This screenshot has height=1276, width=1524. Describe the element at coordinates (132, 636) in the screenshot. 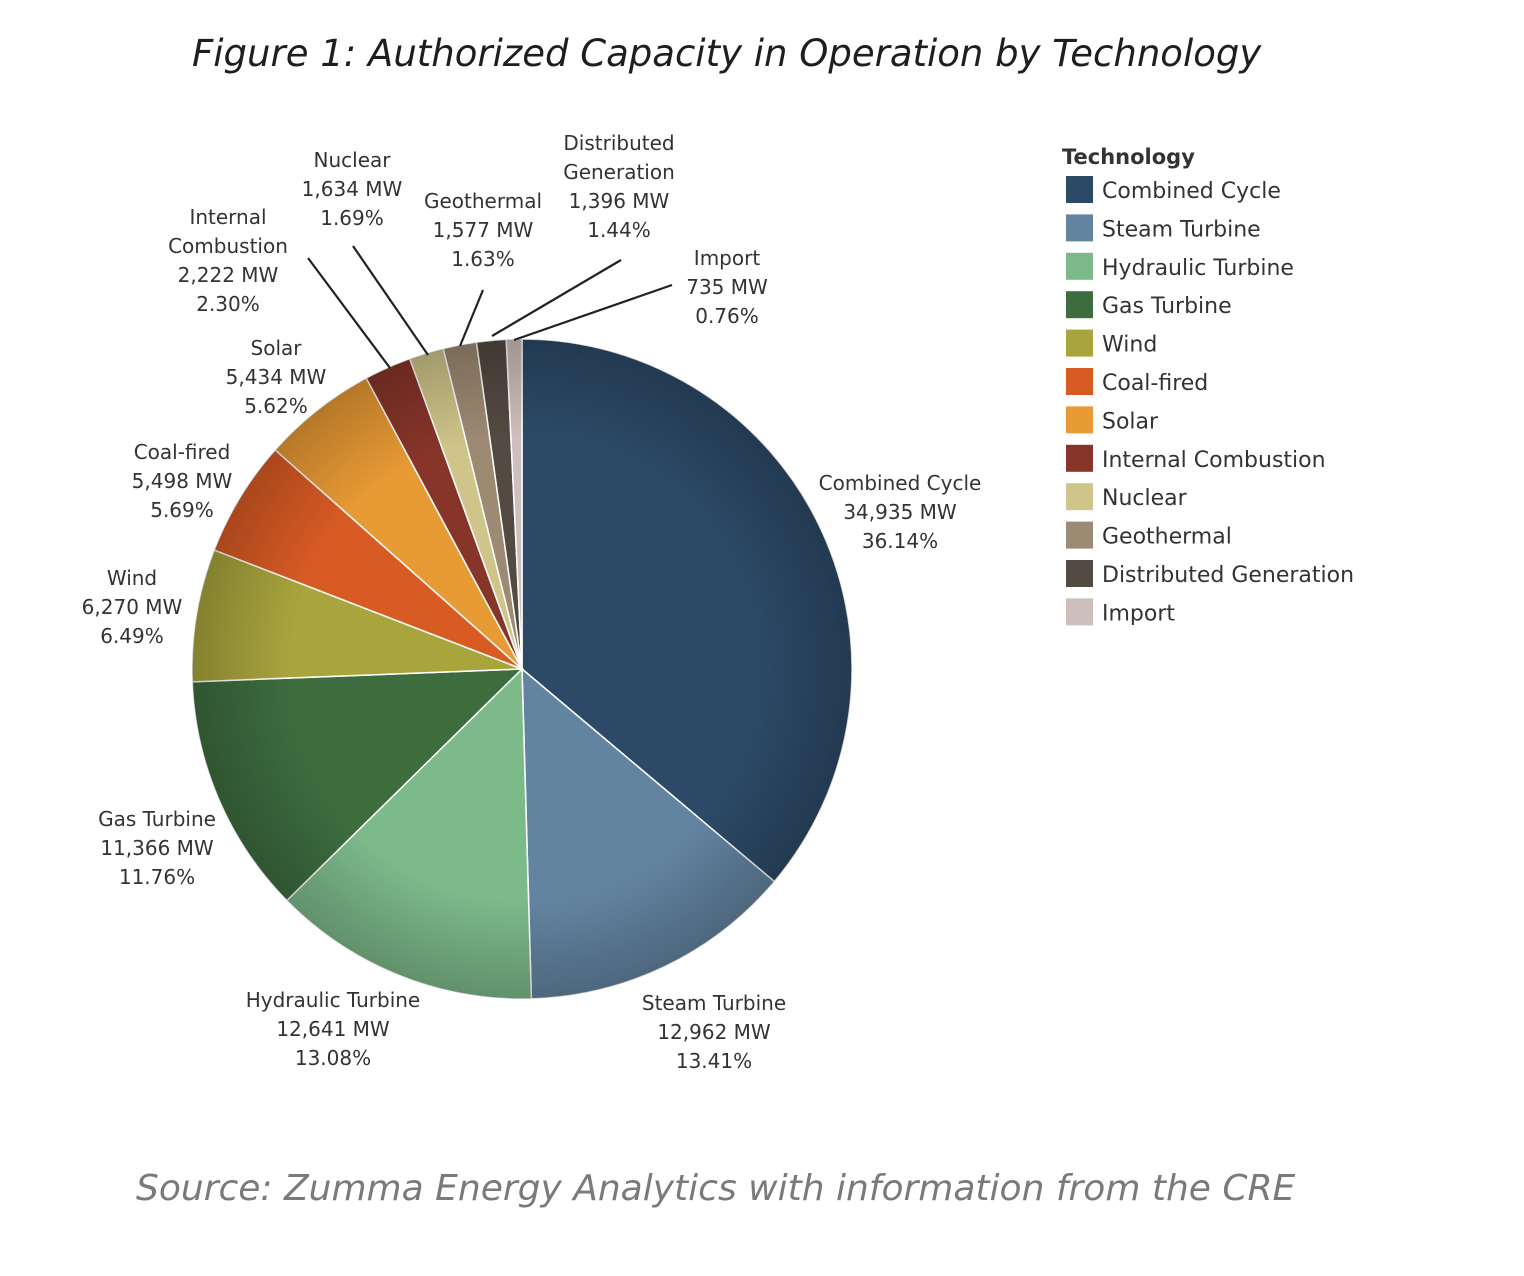

I see `slice-label-percent-wind: 6.49%` at that location.